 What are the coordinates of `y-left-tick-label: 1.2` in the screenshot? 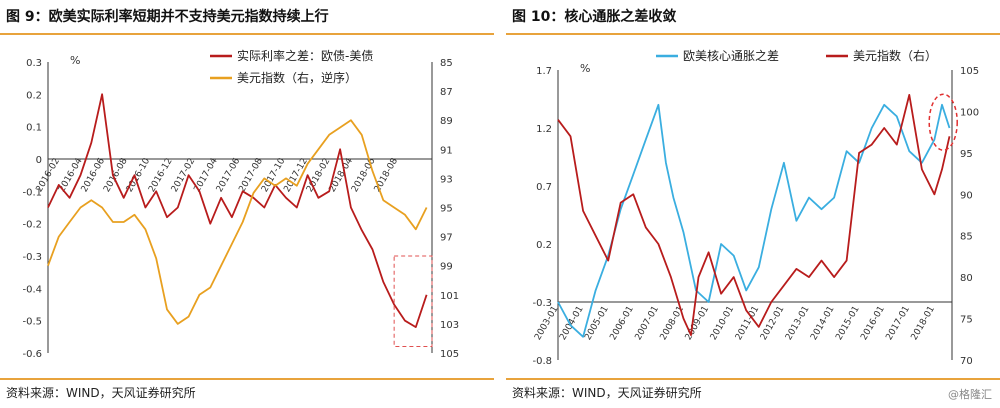 It's located at (544, 129).